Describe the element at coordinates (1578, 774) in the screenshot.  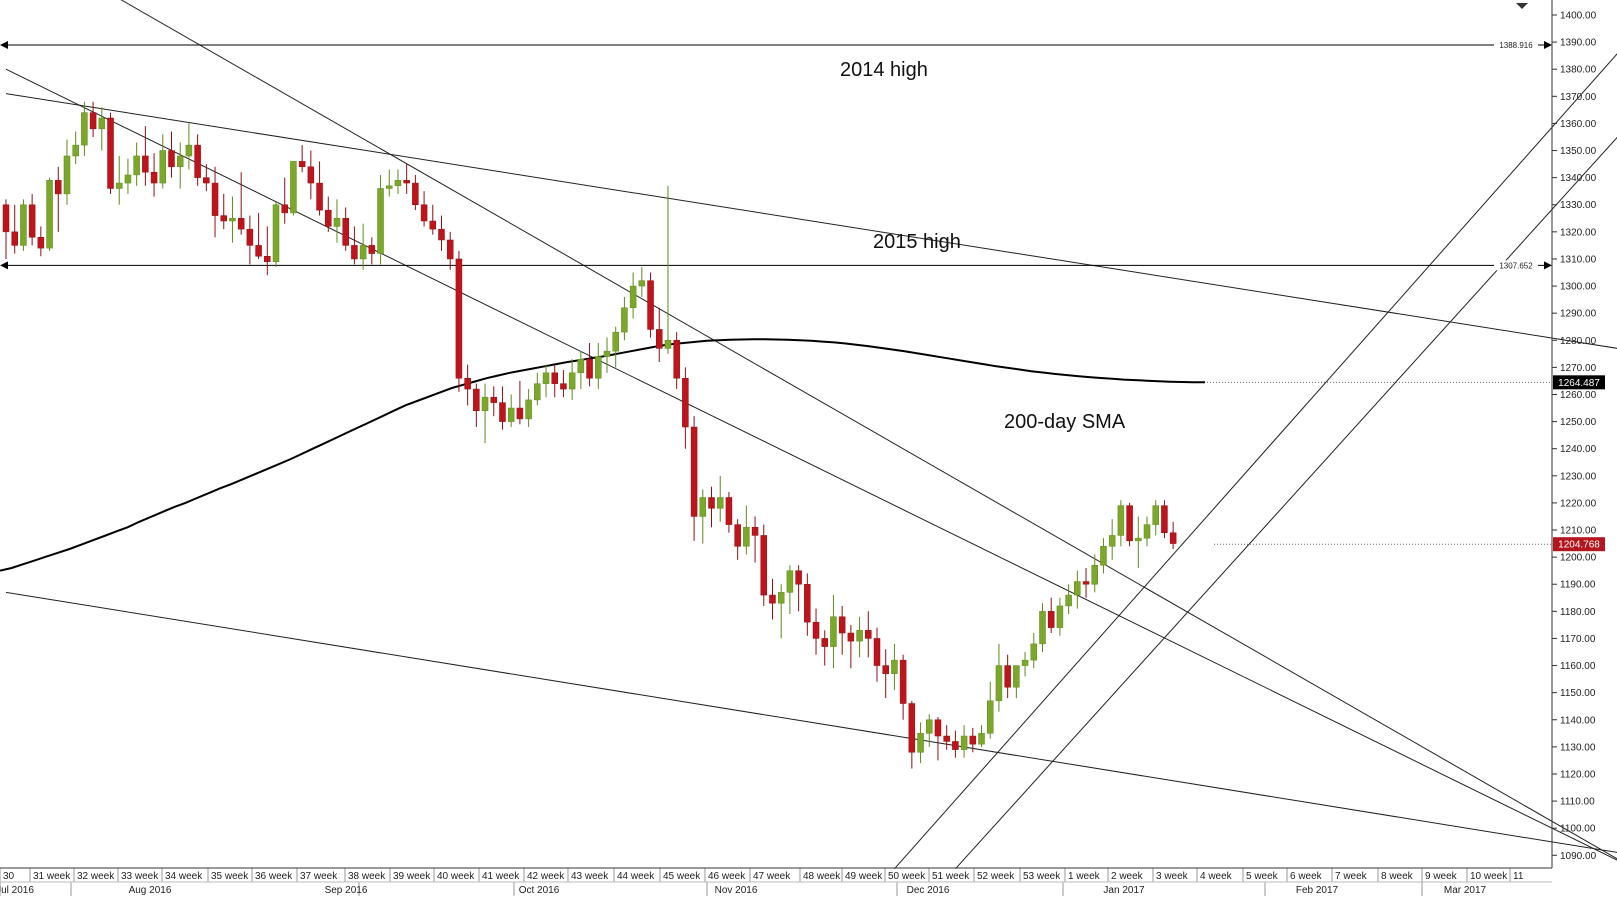
I see `y-tick-label: 1120.00` at that location.